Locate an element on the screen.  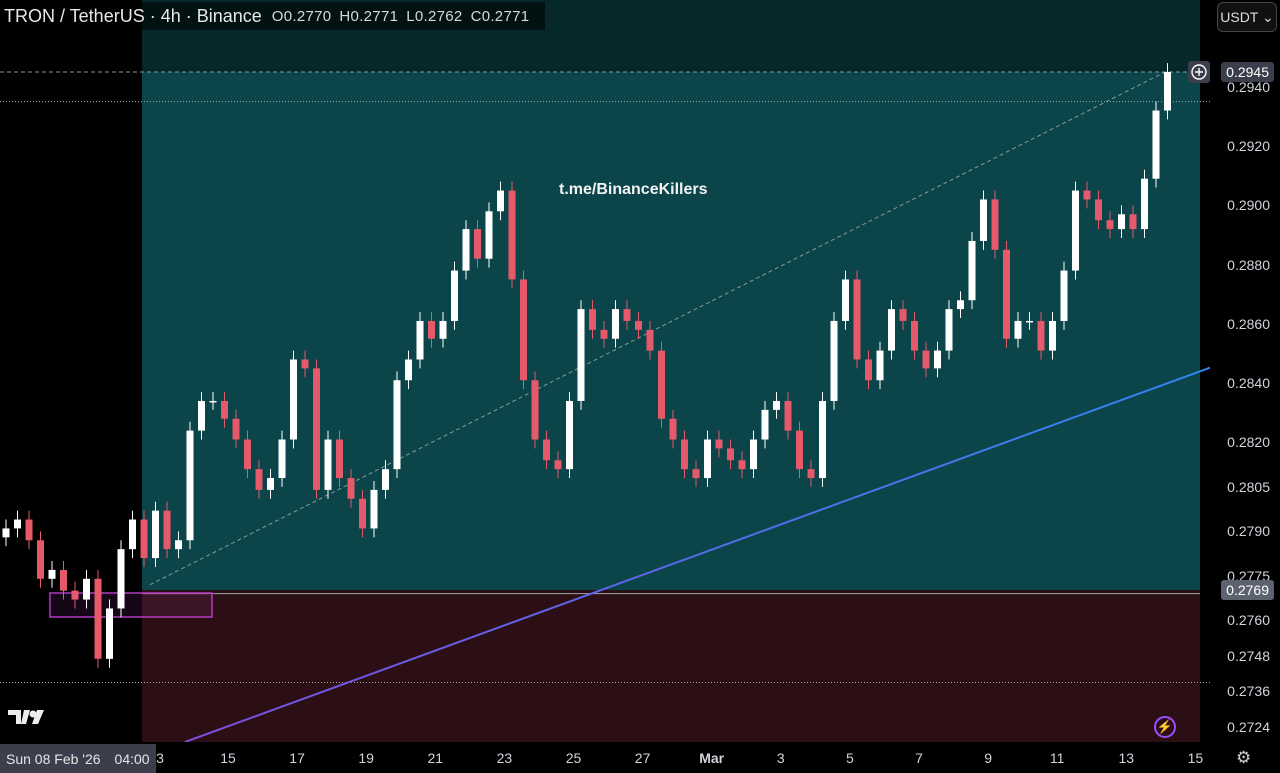
lightning-icon: ⚡ is located at coordinates (1165, 727).